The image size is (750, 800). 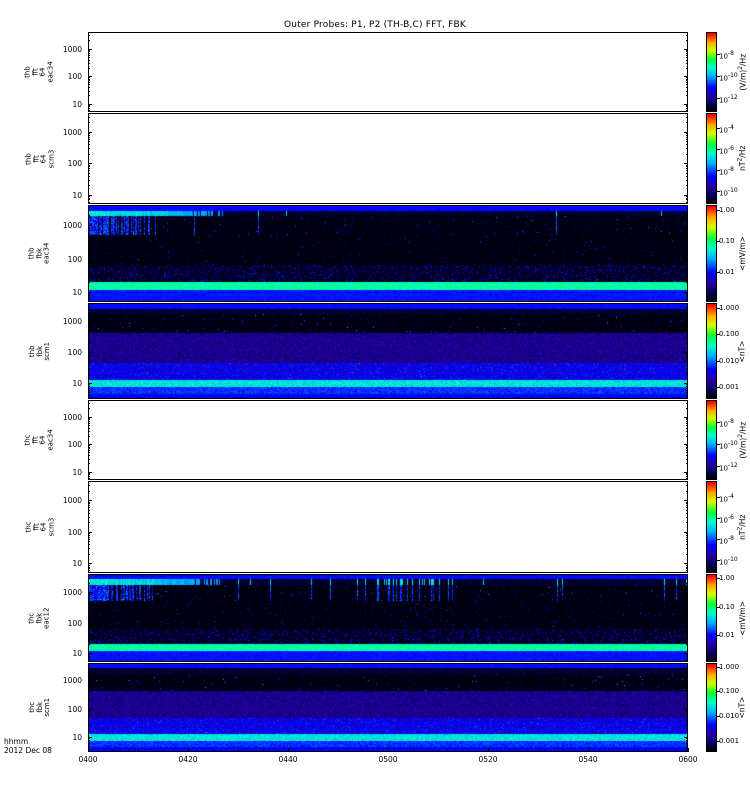 What do you see at coordinates (742, 527) in the screenshot?
I see `colorbar-unit-text: nT2/Hz` at bounding box center [742, 527].